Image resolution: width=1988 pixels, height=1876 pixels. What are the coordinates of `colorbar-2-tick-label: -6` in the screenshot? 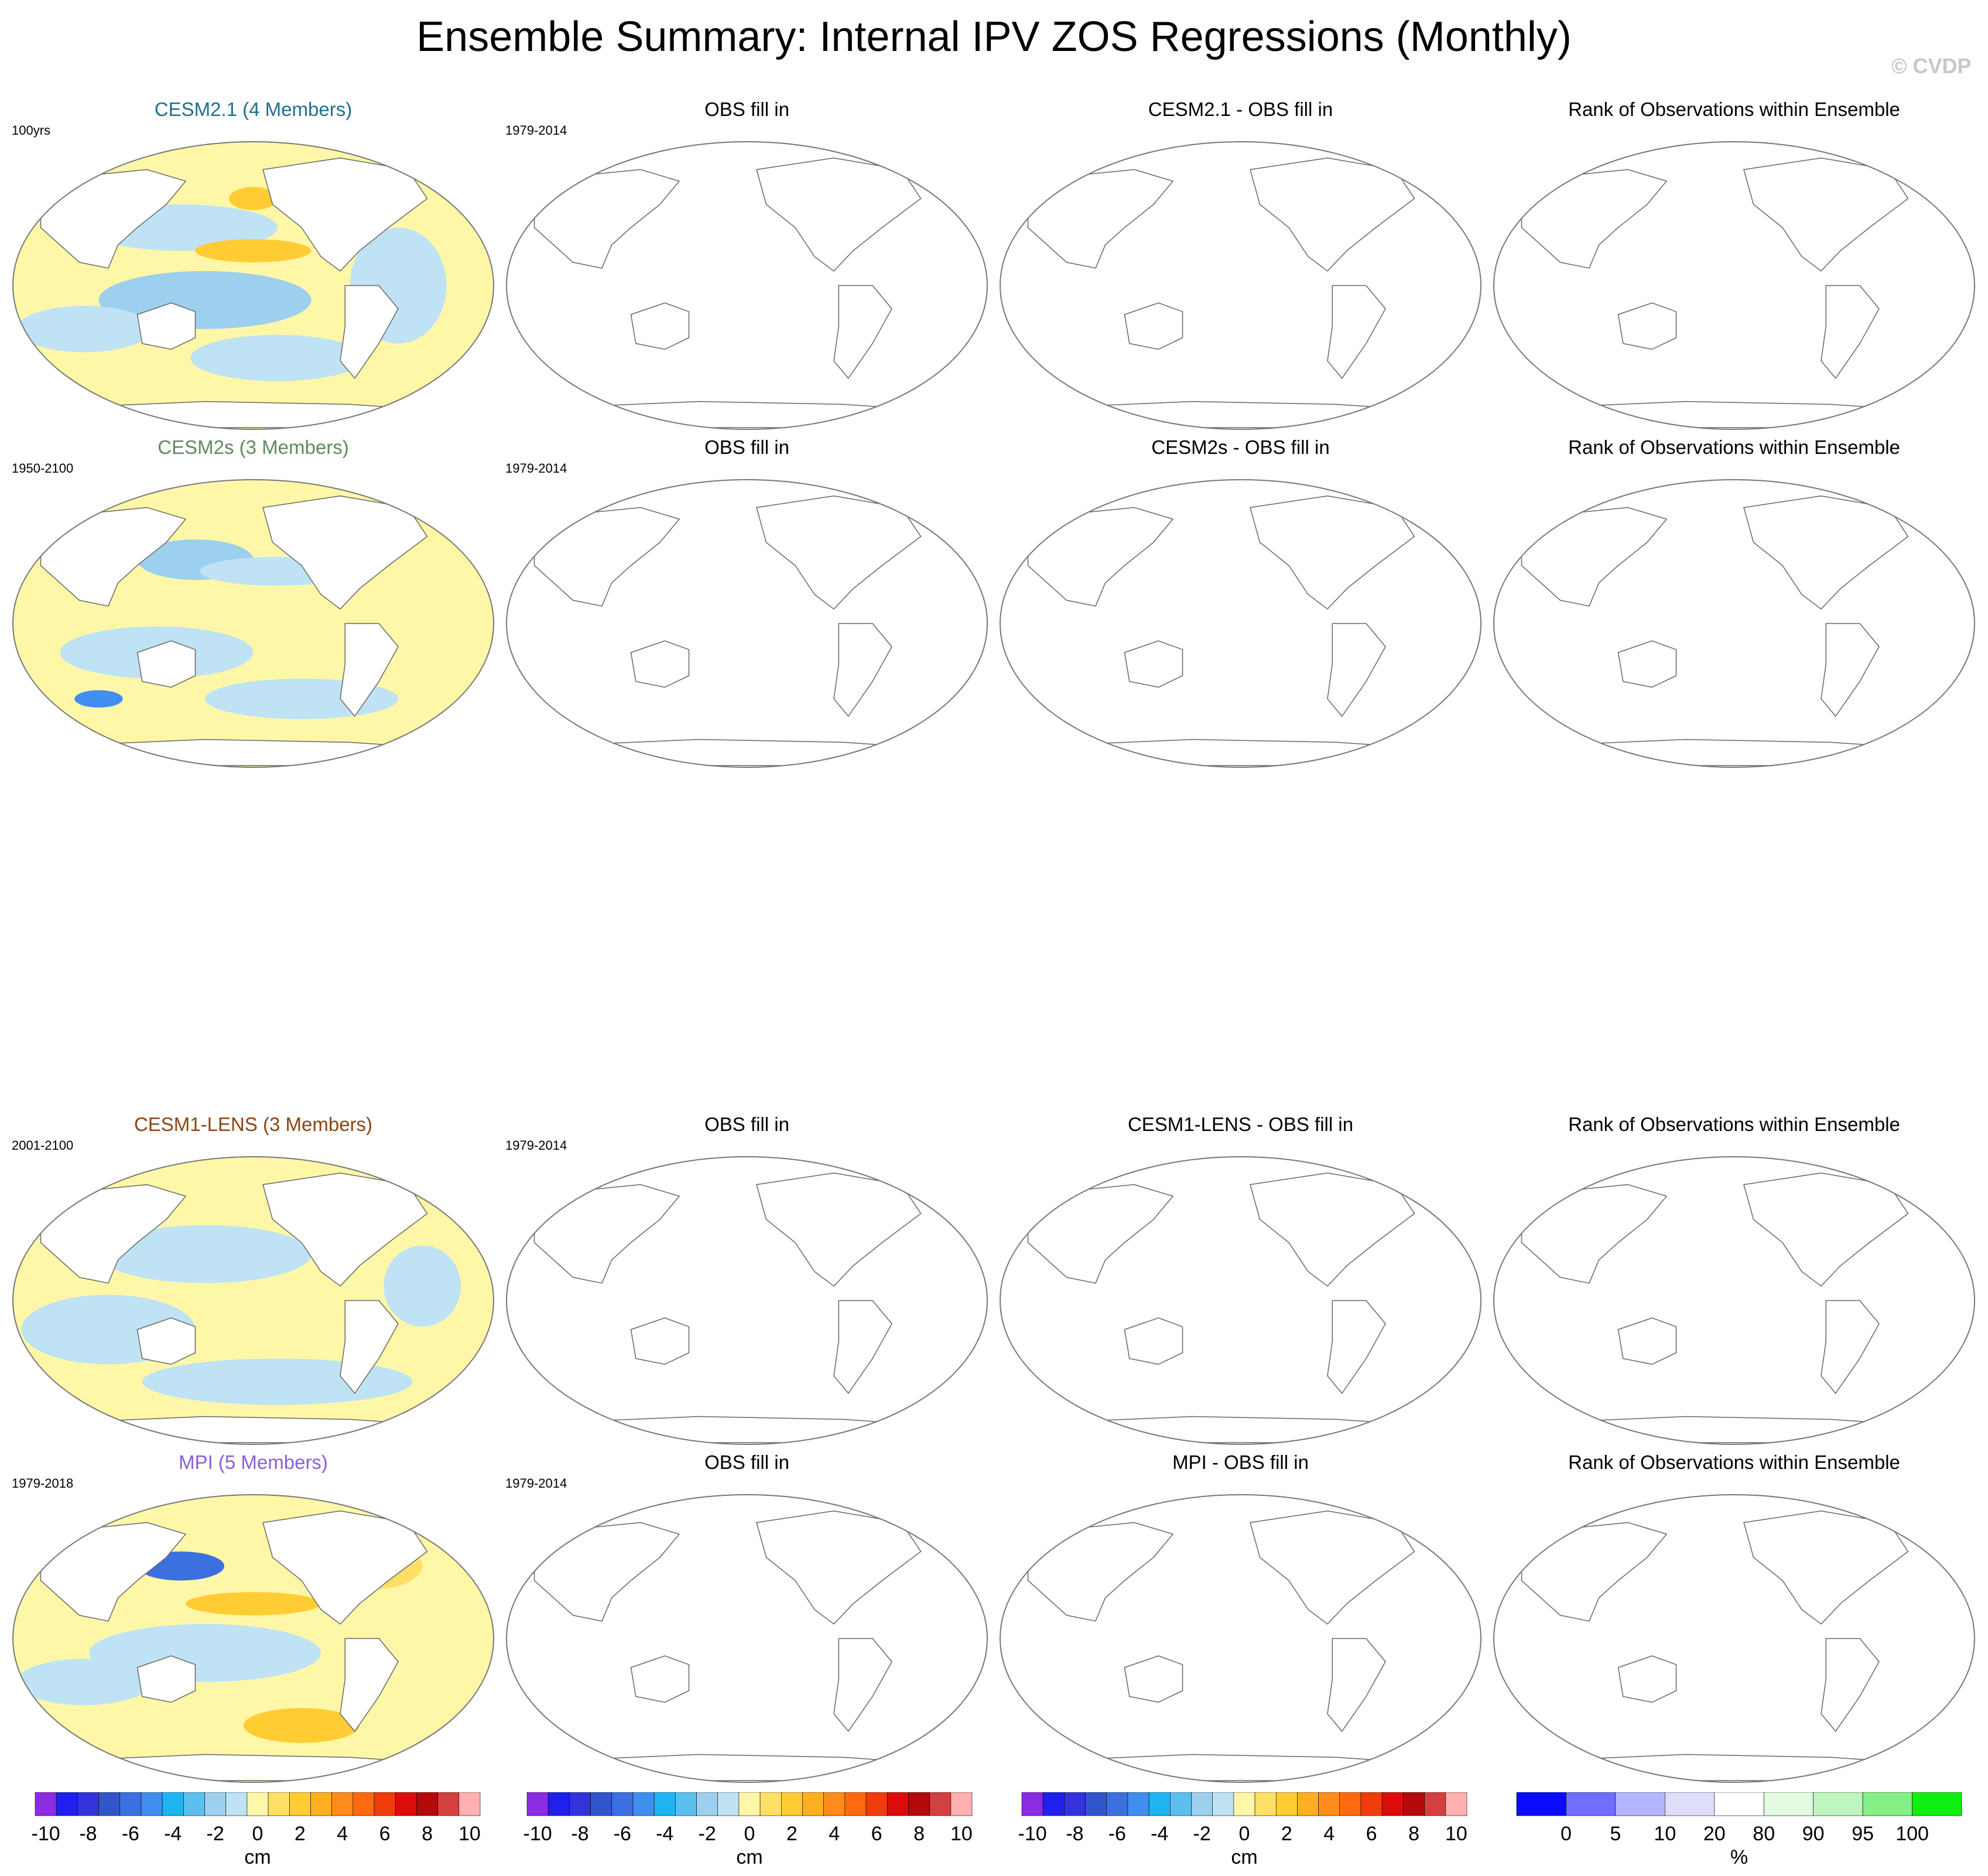 It's located at (1117, 1834).